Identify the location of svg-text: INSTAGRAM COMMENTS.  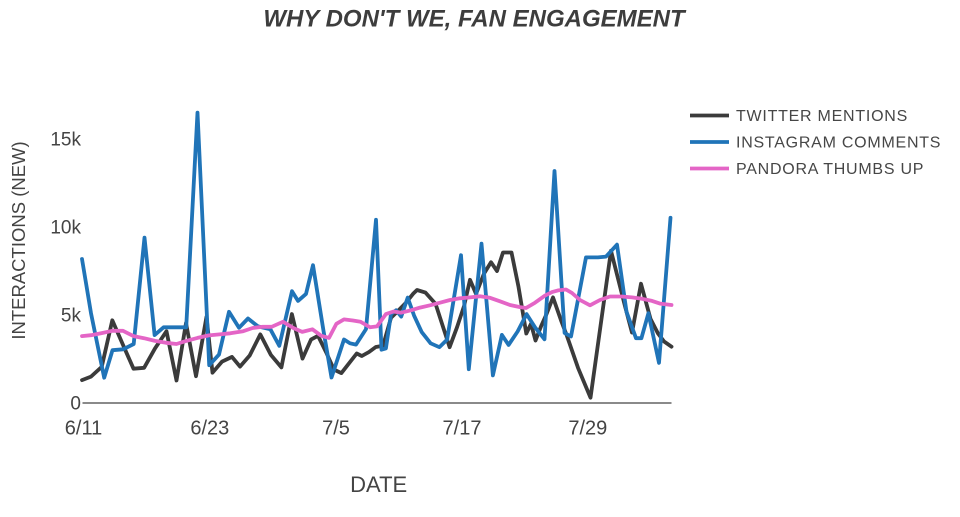
(838, 143).